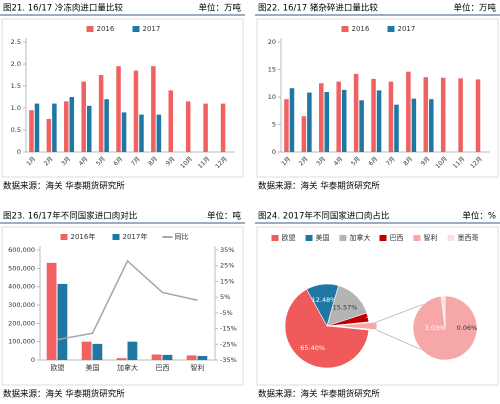 The image size is (500, 404). Describe the element at coordinates (21, 250) in the screenshot. I see `y-tick-label: 600,000` at that location.